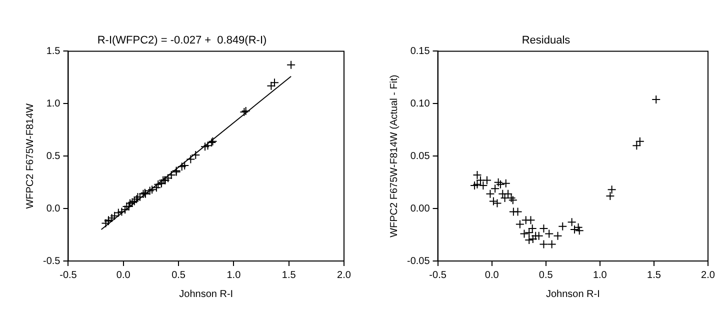 The image size is (728, 322). What do you see at coordinates (182, 40) in the screenshot?
I see `chart-title: R-I(WFPC2) = -0.027 + 0.849(R-I)` at bounding box center [182, 40].